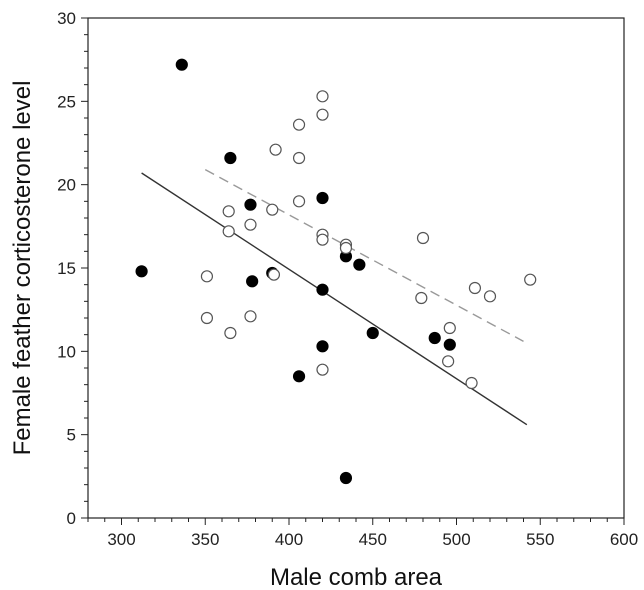 The height and width of the screenshot is (590, 644). What do you see at coordinates (121, 539) in the screenshot?
I see `x-tick-label: 300` at bounding box center [121, 539].